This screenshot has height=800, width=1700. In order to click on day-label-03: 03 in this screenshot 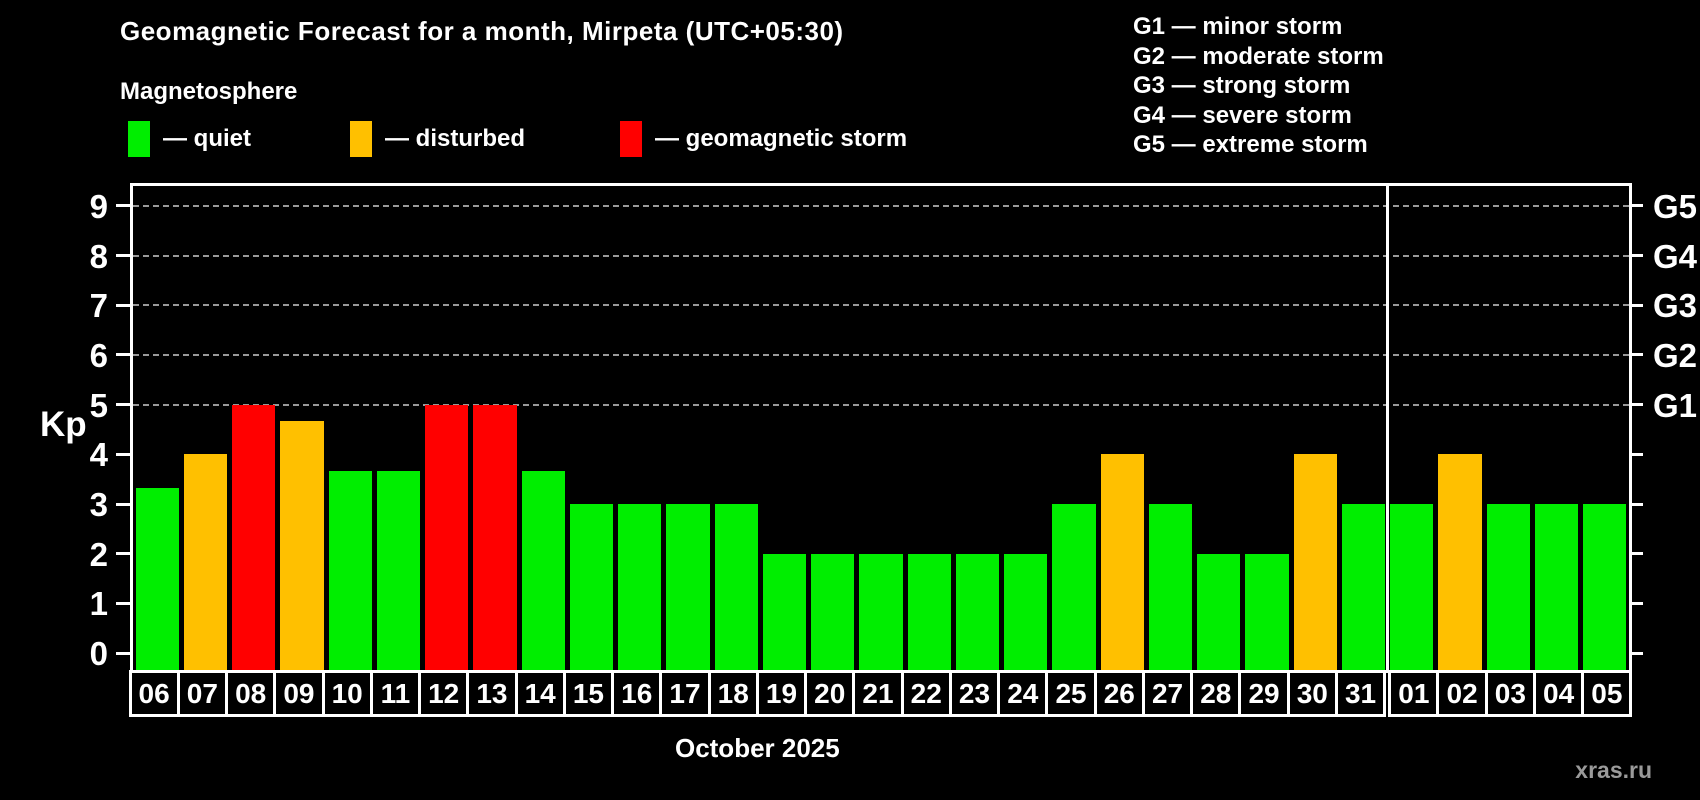, I will do `click(1510, 693)`.